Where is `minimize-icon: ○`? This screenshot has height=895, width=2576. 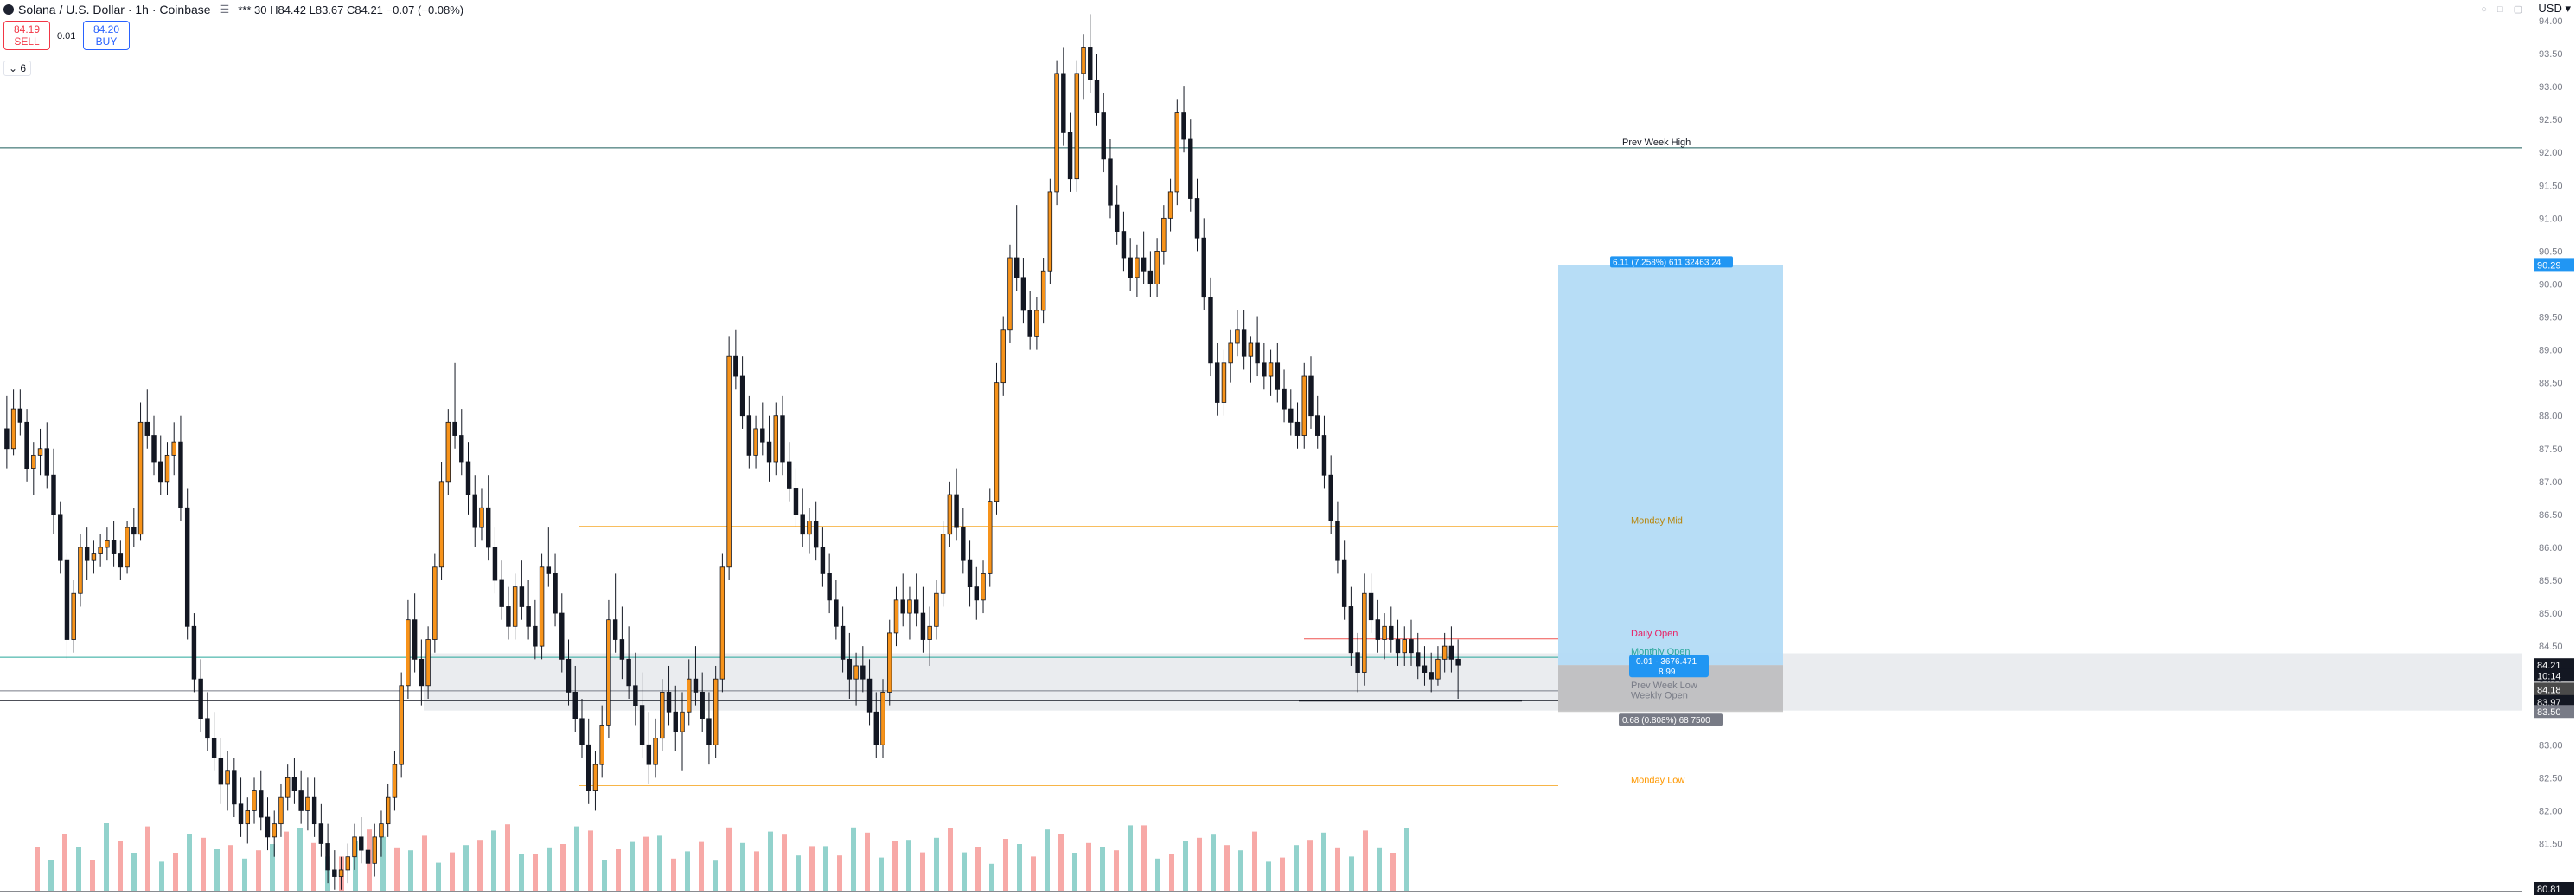
minimize-icon: ○ is located at coordinates (2489, 9).